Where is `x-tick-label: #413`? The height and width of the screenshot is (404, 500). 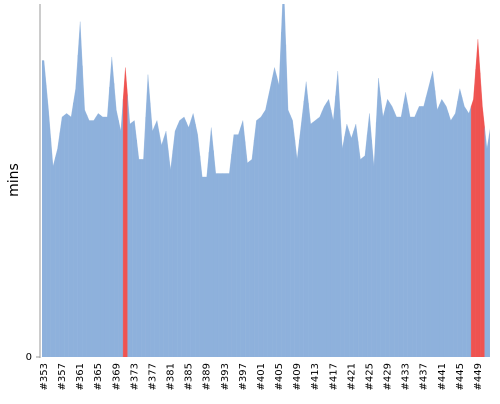 x-tick-label: #413 is located at coordinates (315, 376).